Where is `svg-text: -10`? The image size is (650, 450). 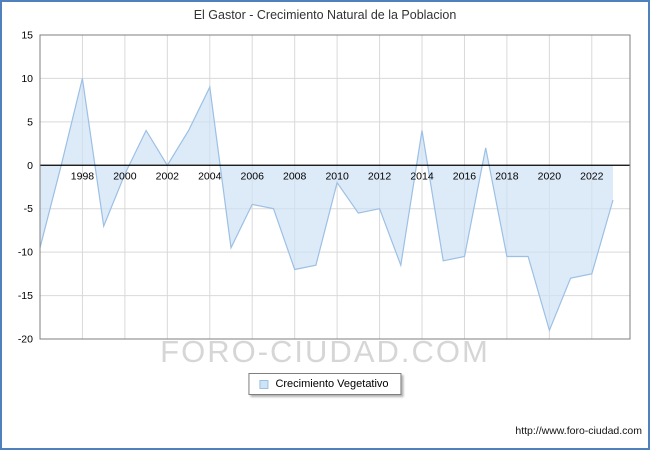
svg-text: -10 is located at coordinates (25, 253).